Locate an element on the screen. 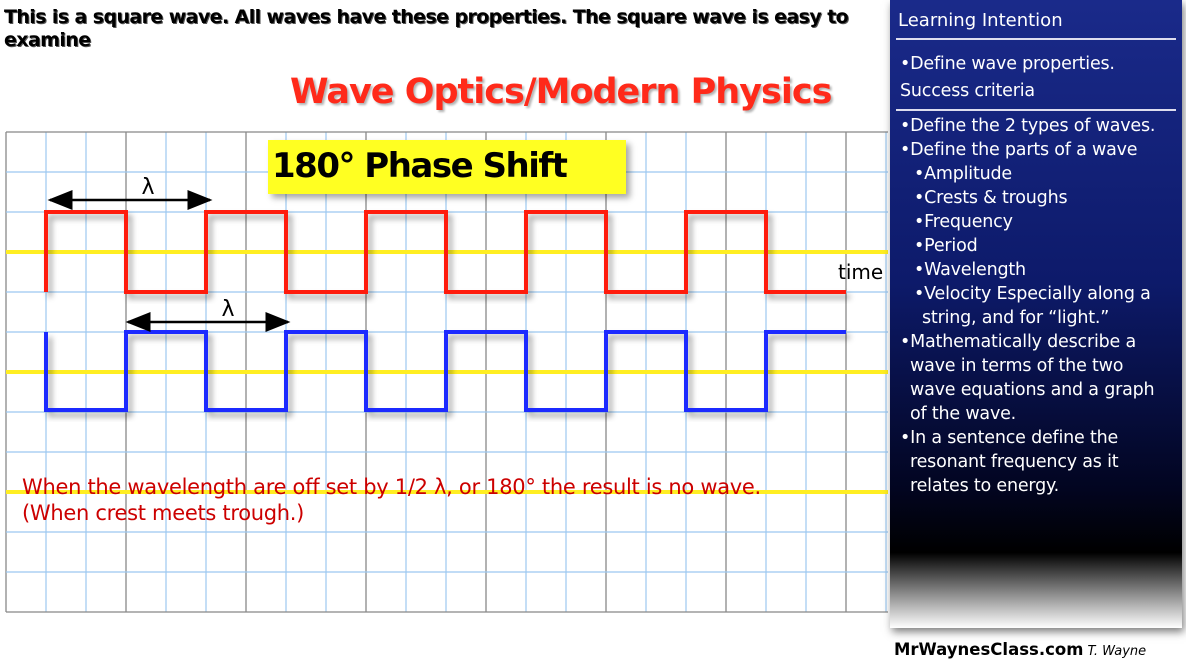  footer: MrWaynesClass.com T. Wayne is located at coordinates (1020, 649).